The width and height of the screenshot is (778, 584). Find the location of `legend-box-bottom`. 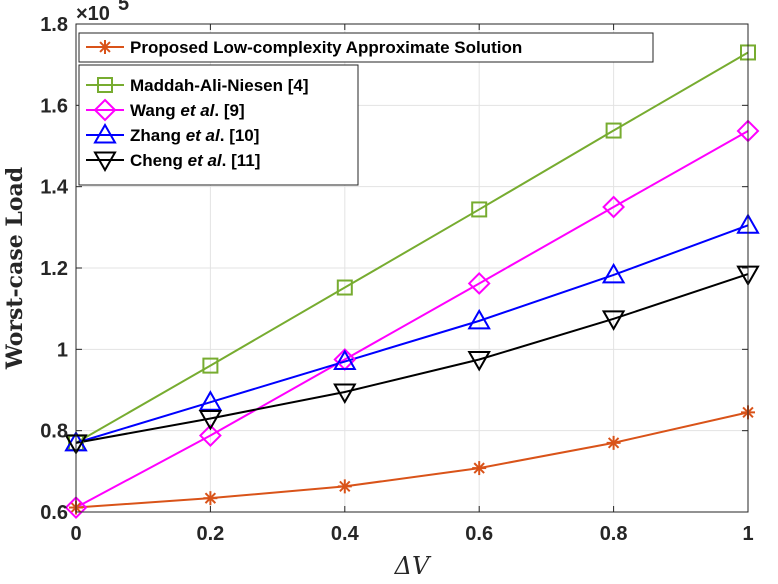

legend-box-bottom is located at coordinates (218, 125).